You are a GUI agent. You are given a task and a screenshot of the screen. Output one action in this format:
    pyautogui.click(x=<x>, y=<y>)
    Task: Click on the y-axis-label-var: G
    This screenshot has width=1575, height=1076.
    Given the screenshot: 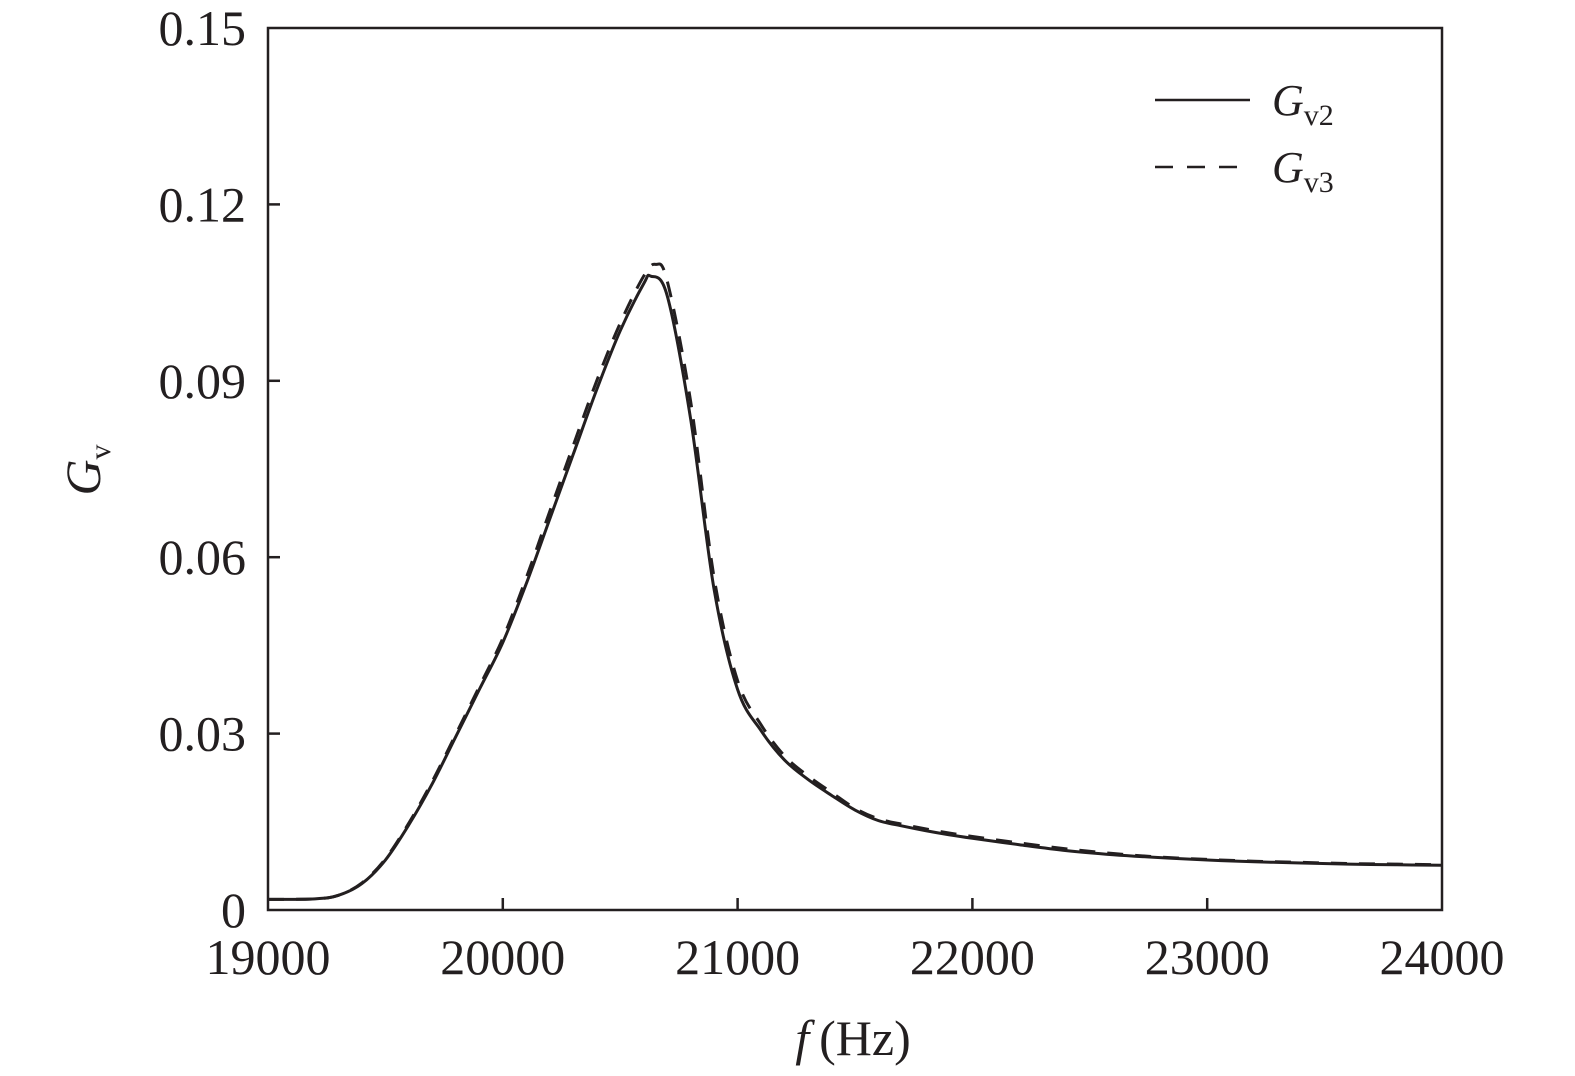 What is the action you would take?
    pyautogui.click(x=83, y=477)
    